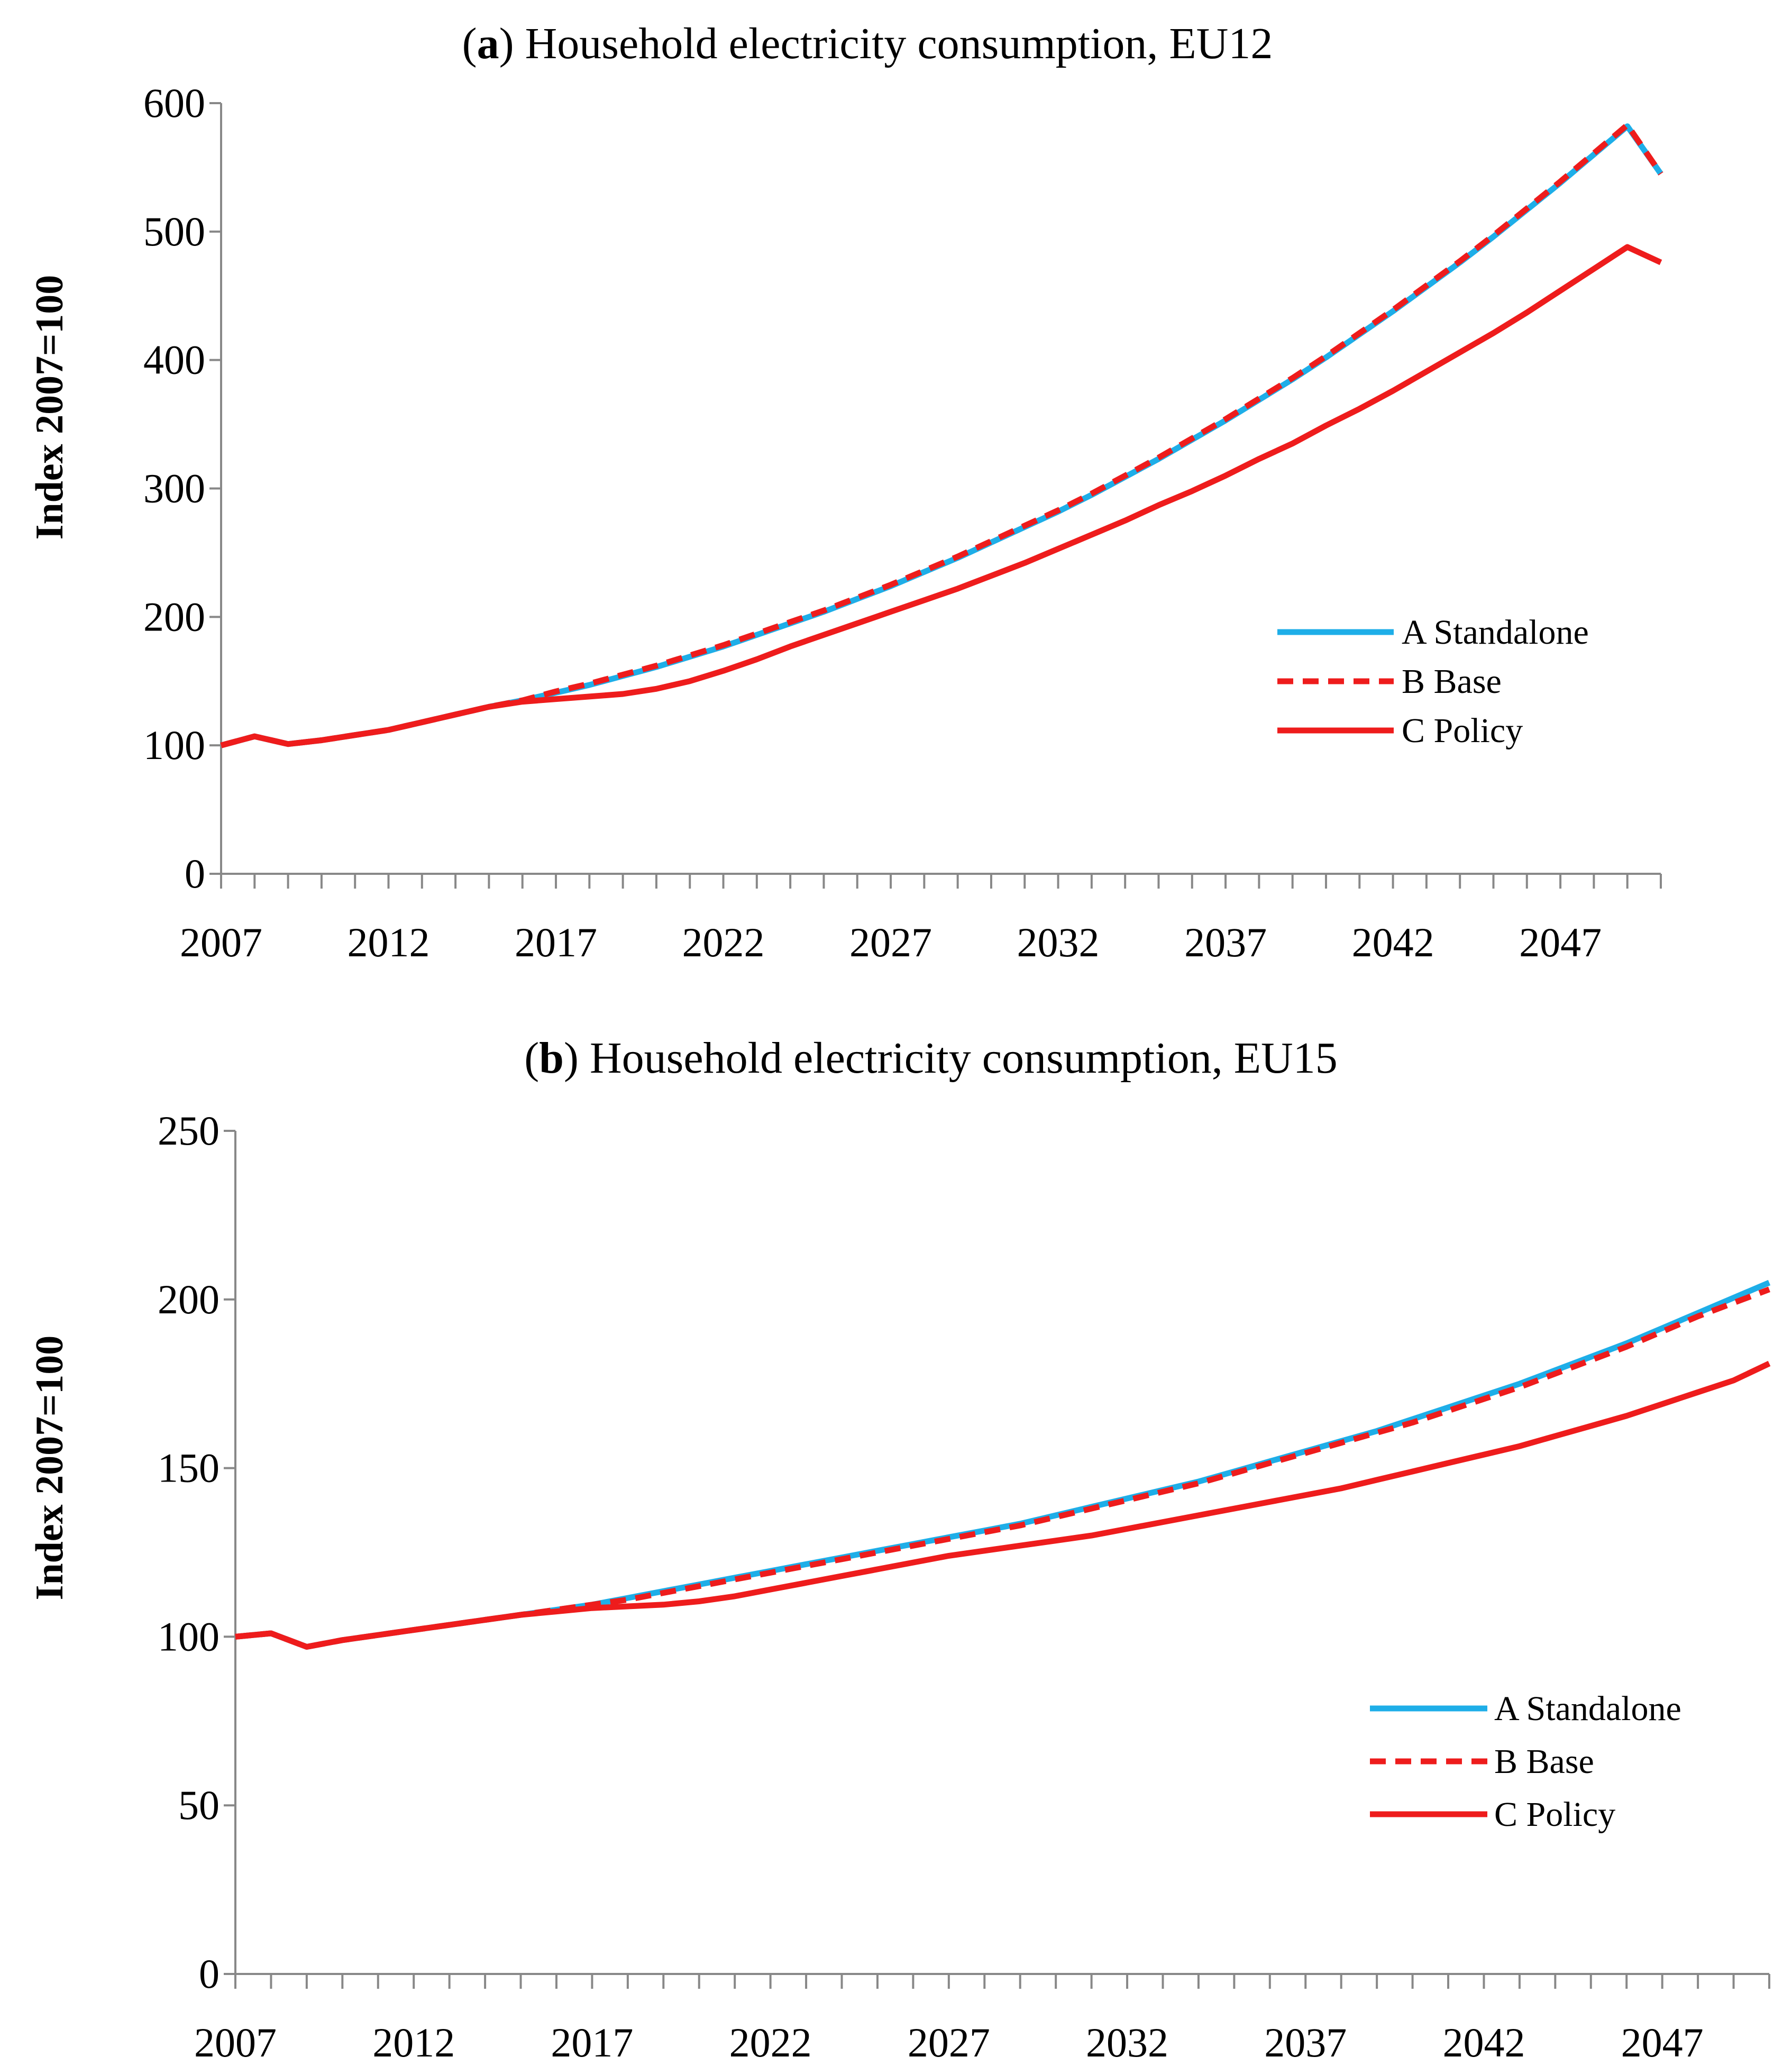 The image size is (1792, 2066). Describe the element at coordinates (1058, 942) in the screenshot. I see `chart-a-x-tick-label: 2032` at that location.